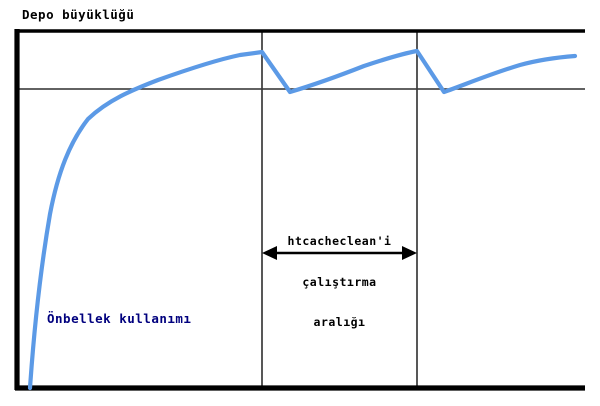 This screenshot has height=406, width=600. What do you see at coordinates (119, 318) in the screenshot?
I see `cache-usage-label: Önbellek kullanımı` at bounding box center [119, 318].